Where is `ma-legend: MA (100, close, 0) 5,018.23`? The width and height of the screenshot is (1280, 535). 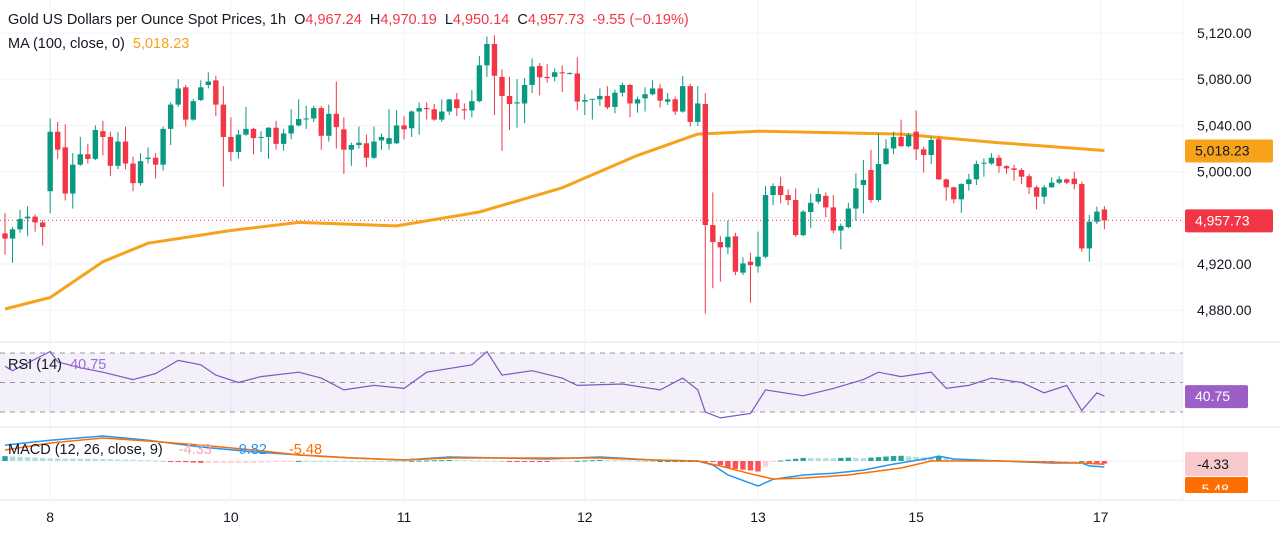 ma-legend: MA (100, close, 0) 5,018.23 is located at coordinates (100, 44).